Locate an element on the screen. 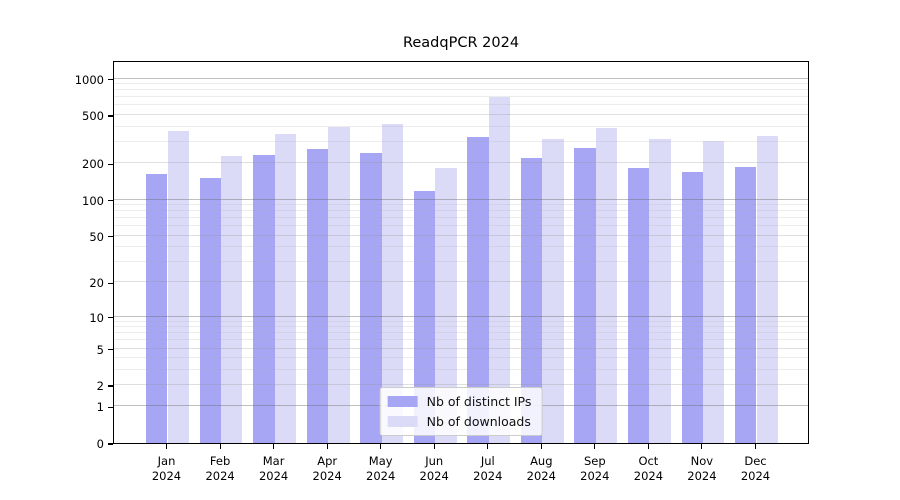 The height and width of the screenshot is (500, 900). bar-downloads-may is located at coordinates (392, 283).